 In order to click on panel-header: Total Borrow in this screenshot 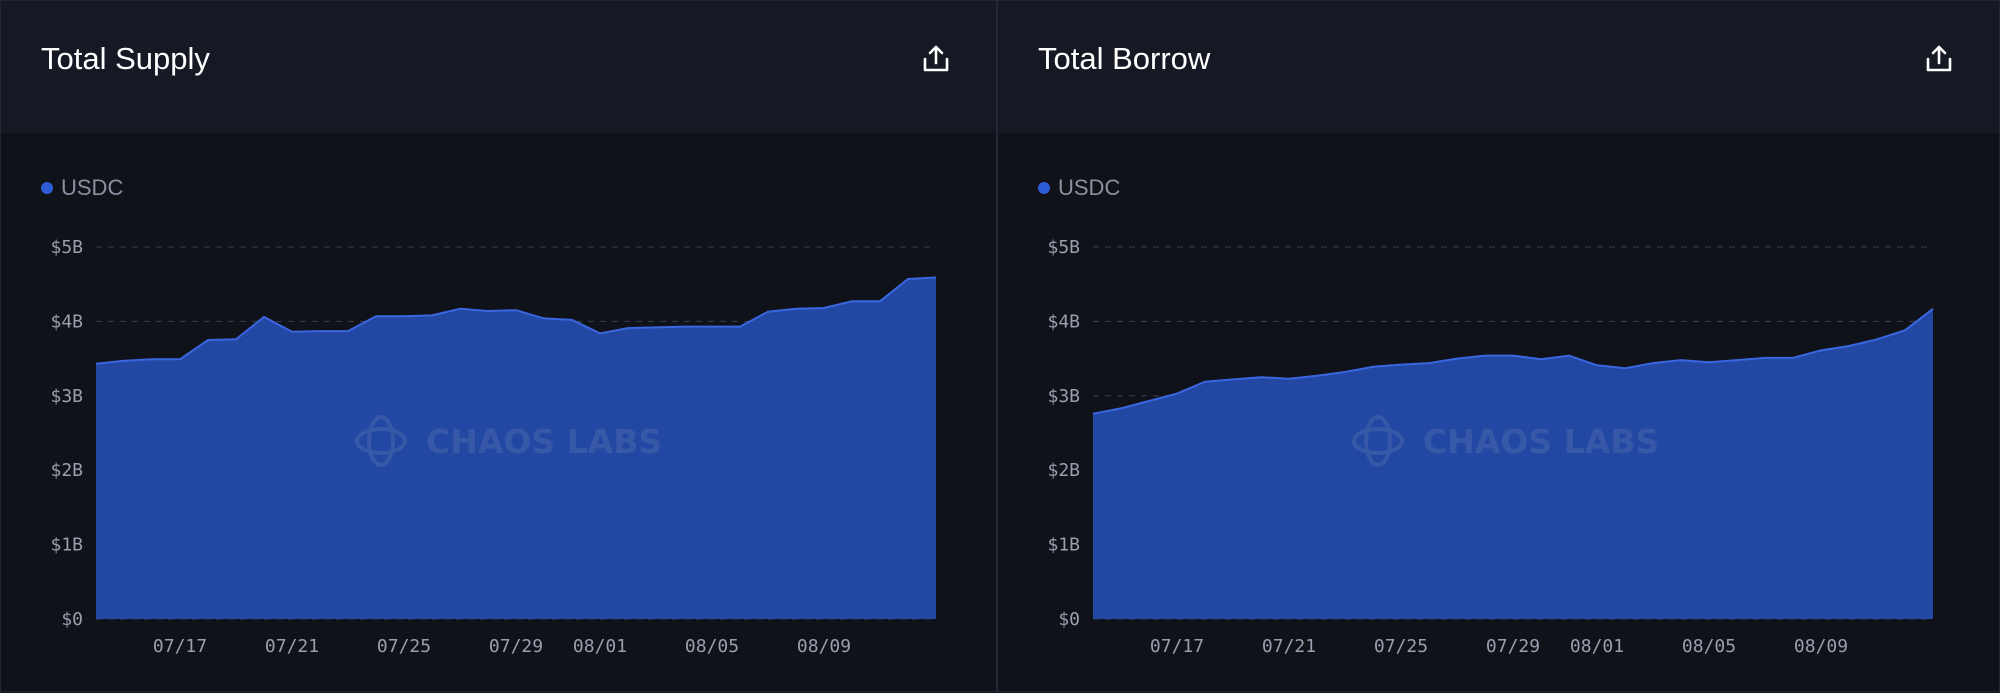, I will do `click(1498, 67)`.